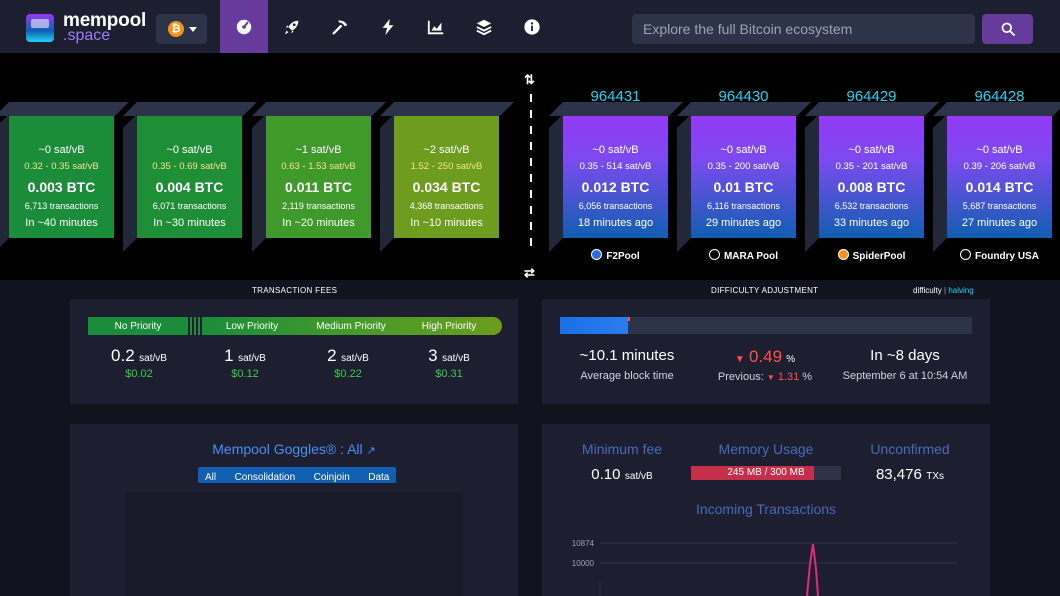  What do you see at coordinates (803, 29) in the screenshot?
I see `search-input` at bounding box center [803, 29].